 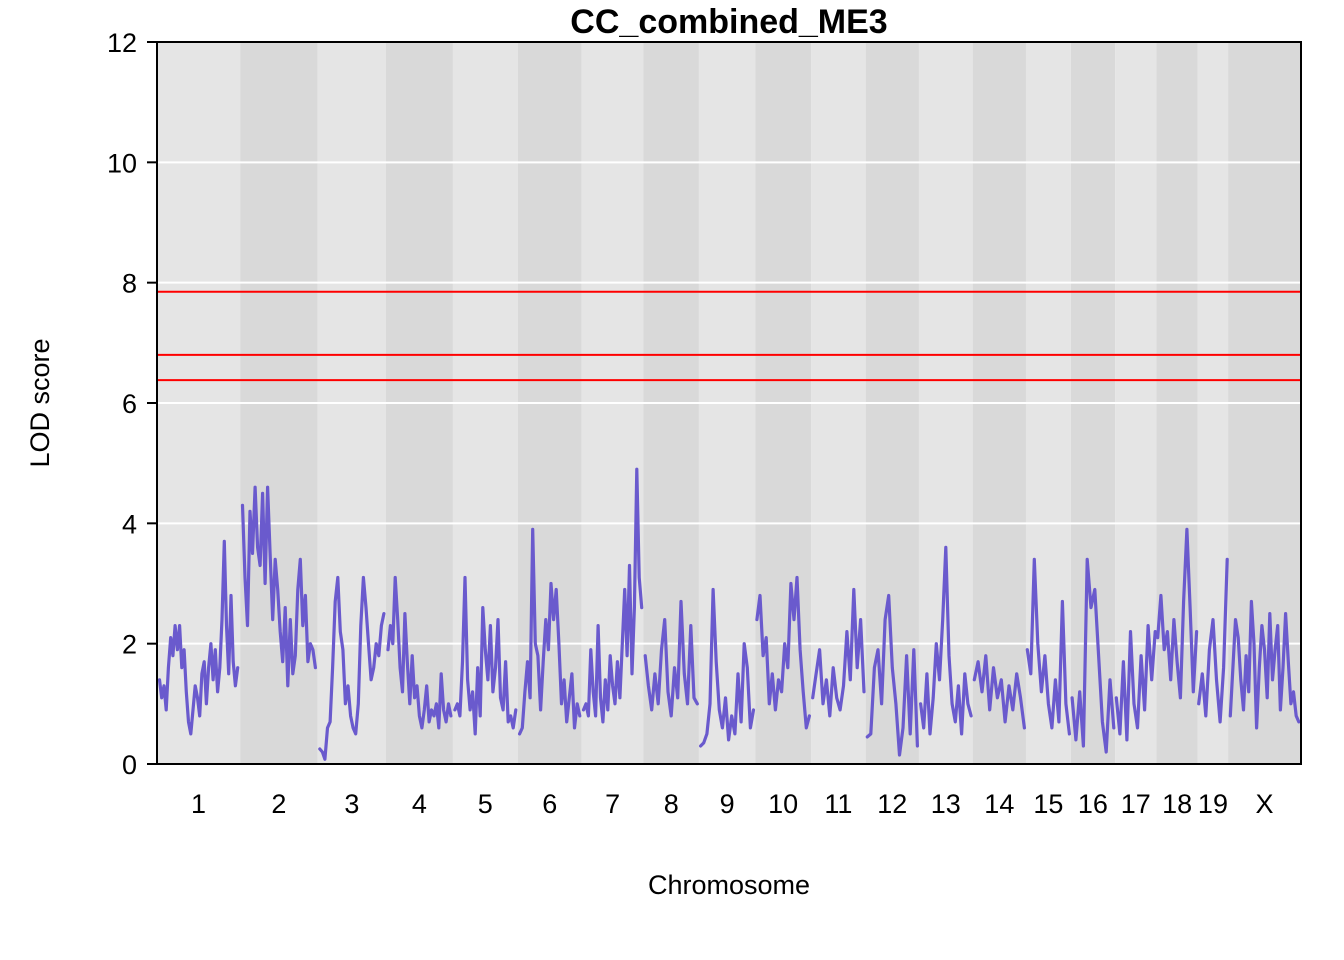 I want to click on lod-curve-chr-x, so click(x=1264, y=664).